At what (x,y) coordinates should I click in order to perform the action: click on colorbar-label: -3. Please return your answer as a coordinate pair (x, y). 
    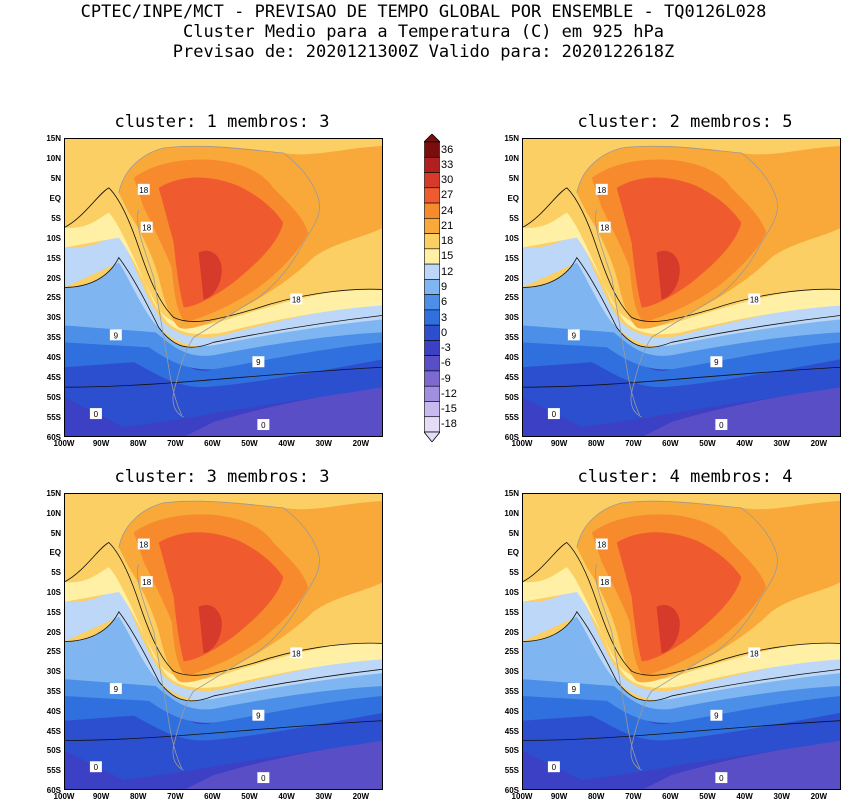
    Looking at the image, I should click on (446, 348).